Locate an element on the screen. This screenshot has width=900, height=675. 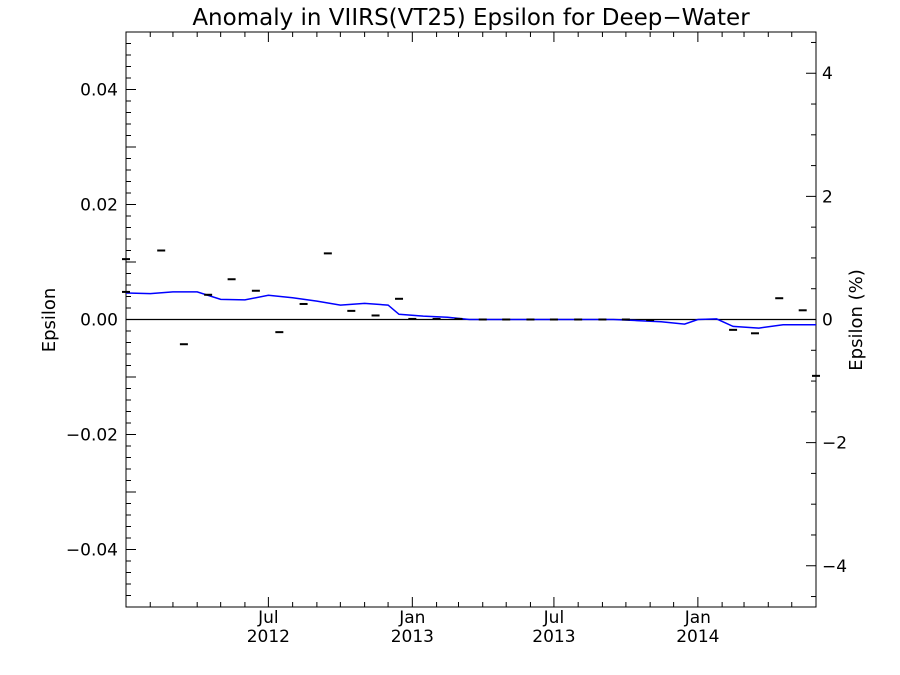
y-axis-title-right: Epsilon (%) is located at coordinates (856, 319).